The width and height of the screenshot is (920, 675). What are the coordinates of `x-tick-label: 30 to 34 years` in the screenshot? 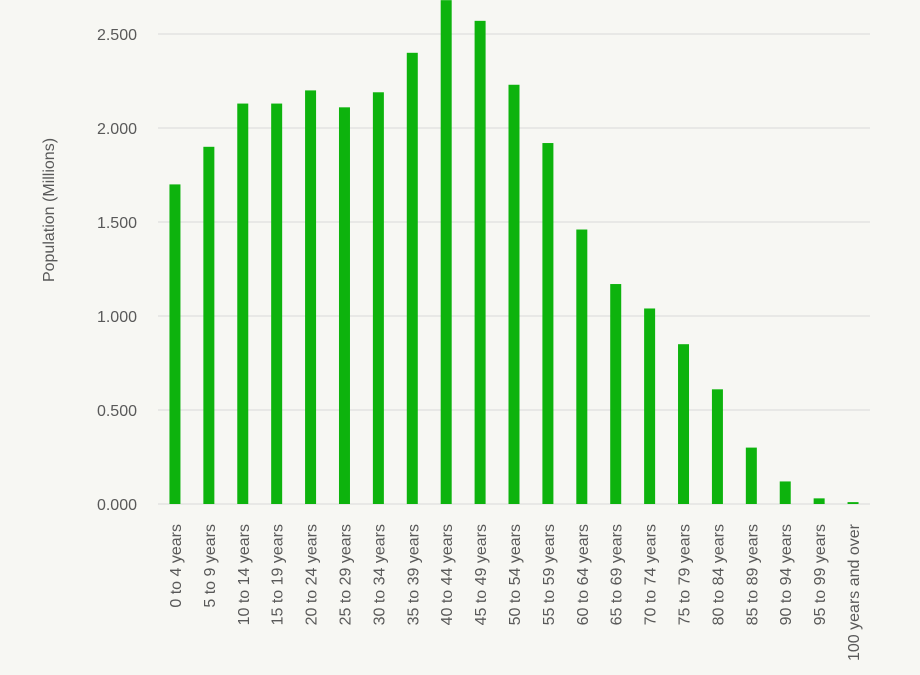 It's located at (379, 574).